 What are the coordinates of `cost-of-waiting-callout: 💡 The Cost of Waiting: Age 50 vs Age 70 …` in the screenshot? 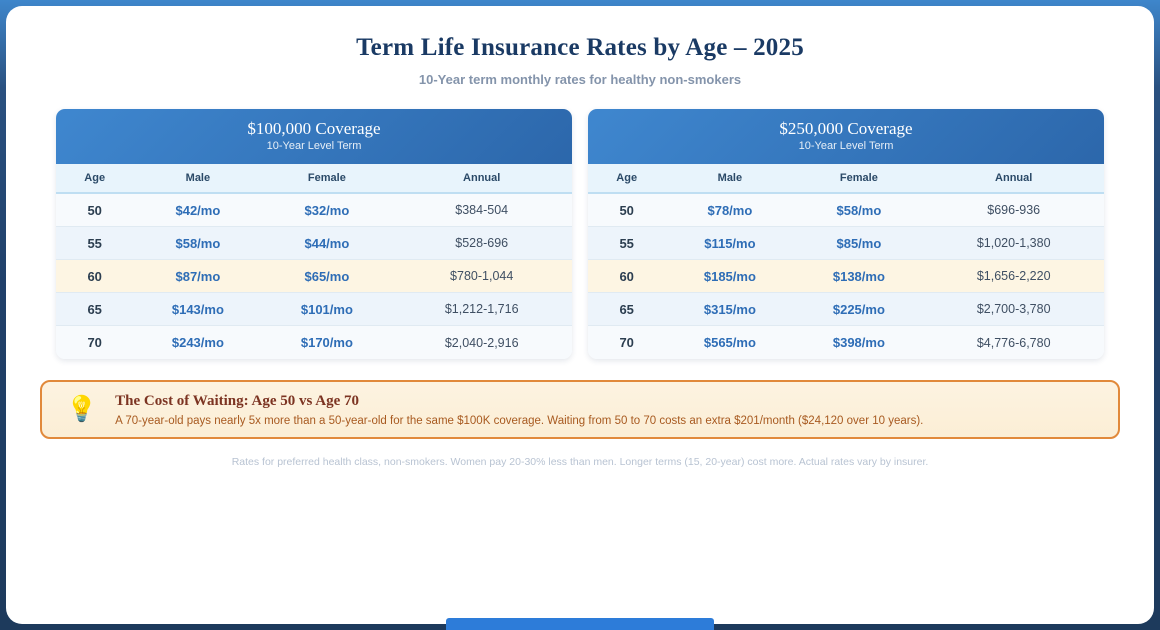 It's located at (580, 409).